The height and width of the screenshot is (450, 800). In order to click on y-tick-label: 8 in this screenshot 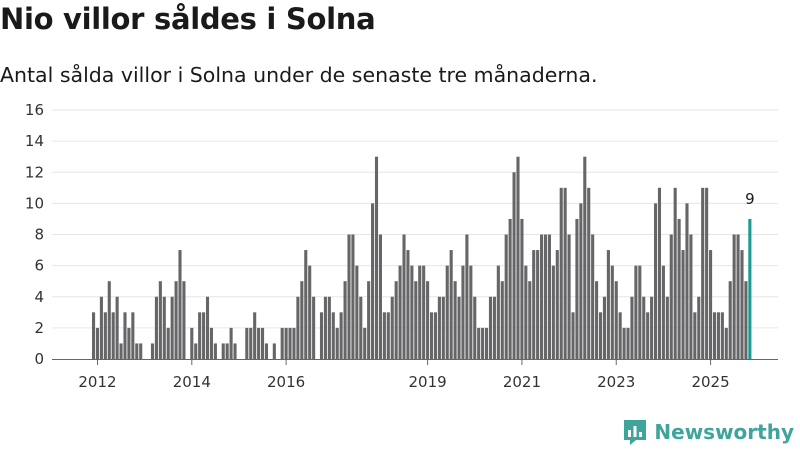, I will do `click(39, 235)`.